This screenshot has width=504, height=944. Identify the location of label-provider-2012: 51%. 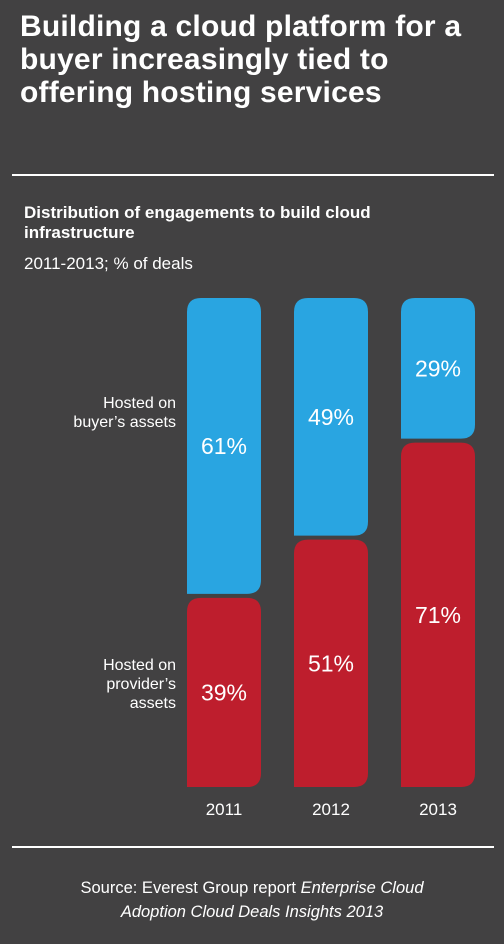
(331, 663).